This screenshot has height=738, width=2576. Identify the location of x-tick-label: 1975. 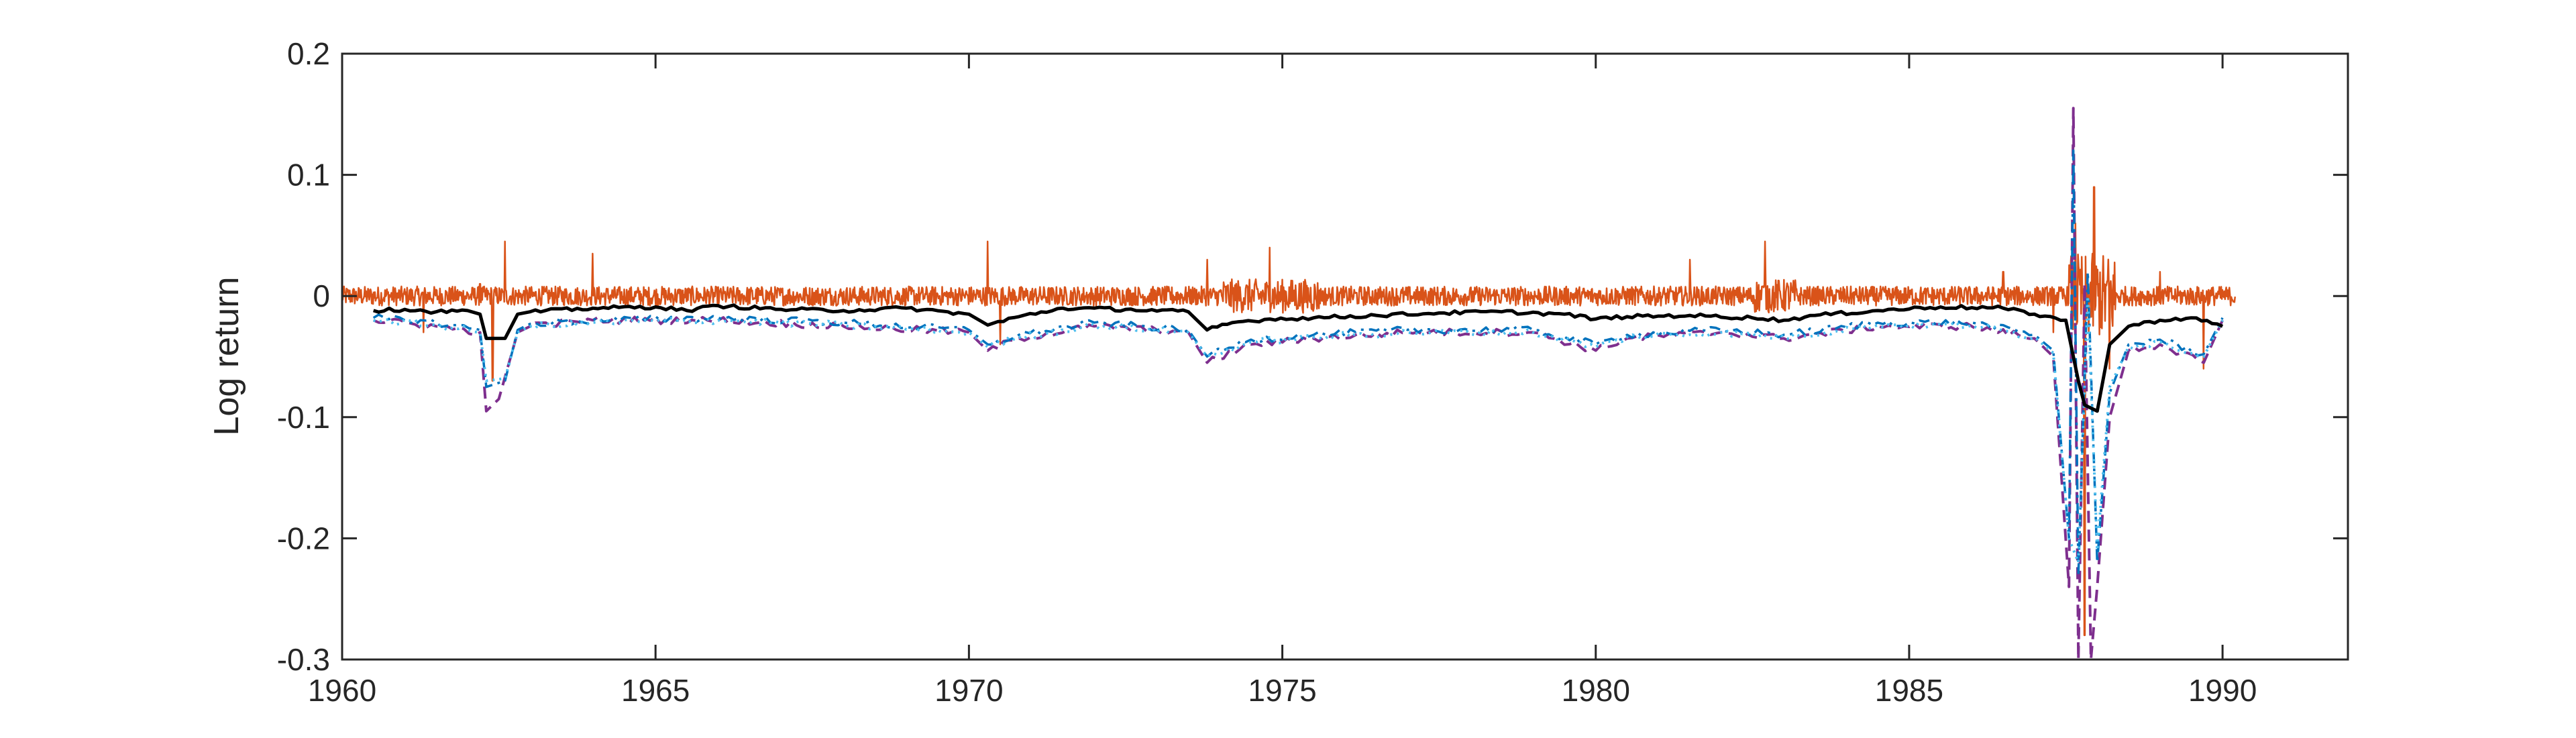
(1282, 690).